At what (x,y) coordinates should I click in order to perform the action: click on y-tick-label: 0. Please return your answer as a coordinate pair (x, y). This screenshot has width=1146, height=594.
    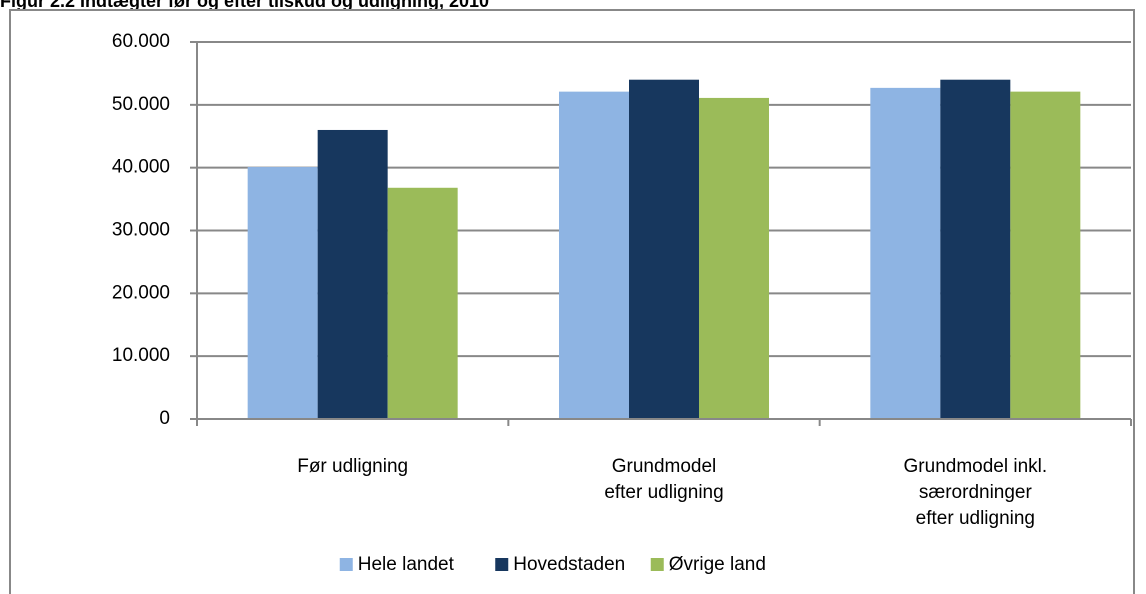
    Looking at the image, I should click on (164, 418).